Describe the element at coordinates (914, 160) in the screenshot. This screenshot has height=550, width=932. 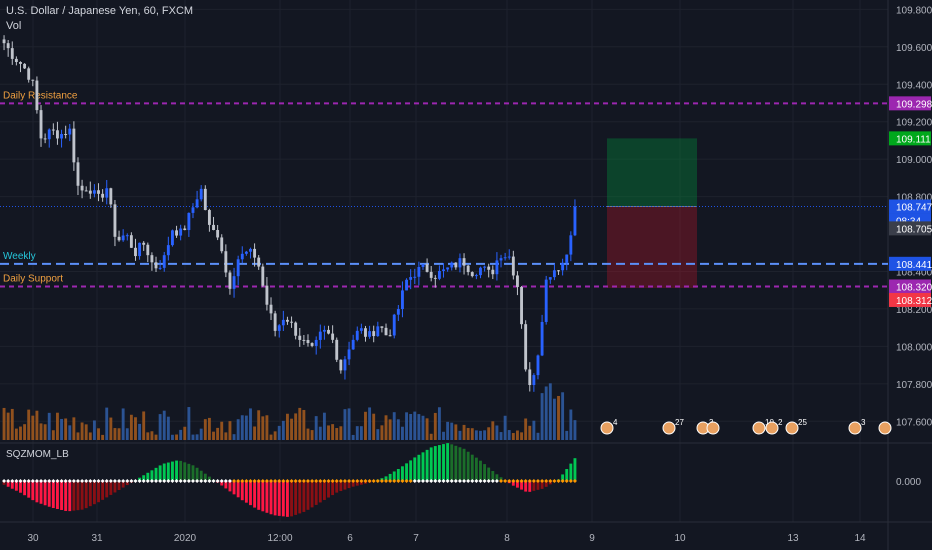
I see `price-tick: 109.000` at that location.